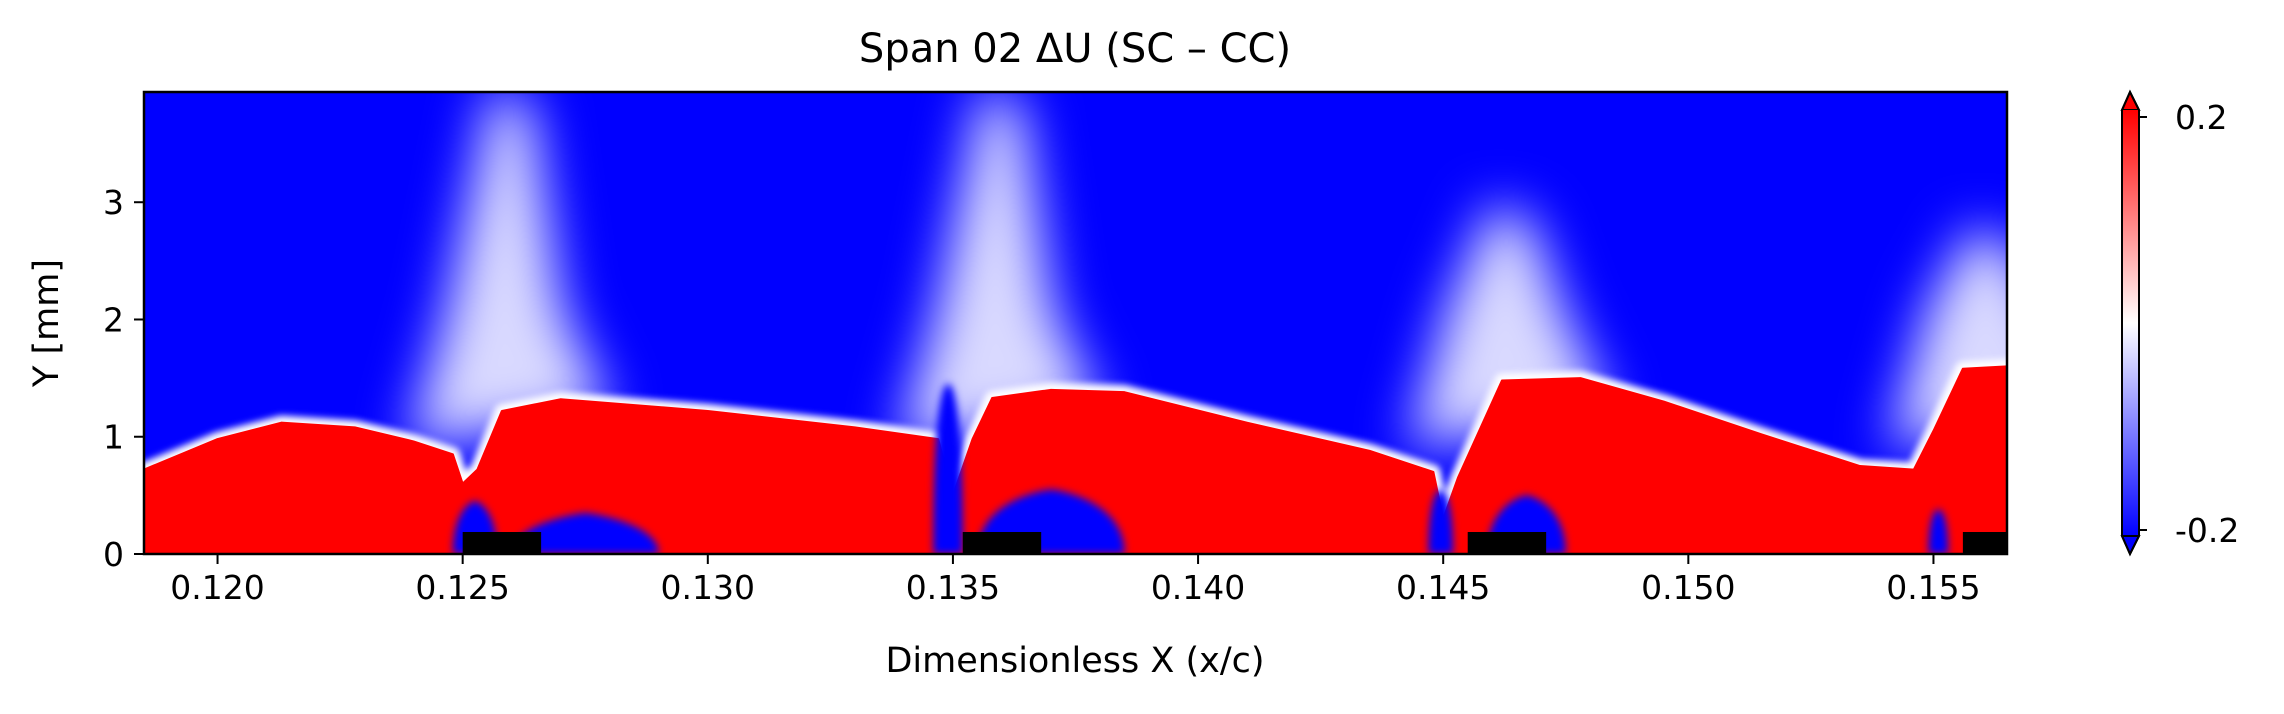 The image size is (2284, 714). What do you see at coordinates (113, 202) in the screenshot?
I see `y-tick-label-4: 3` at bounding box center [113, 202].